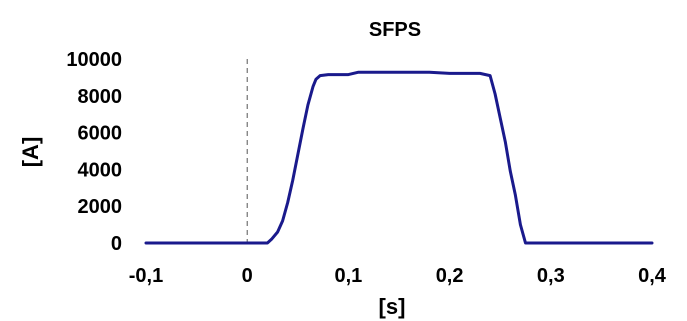 The width and height of the screenshot is (687, 321). What do you see at coordinates (652, 276) in the screenshot?
I see `x-tick-label: 0,4` at bounding box center [652, 276].